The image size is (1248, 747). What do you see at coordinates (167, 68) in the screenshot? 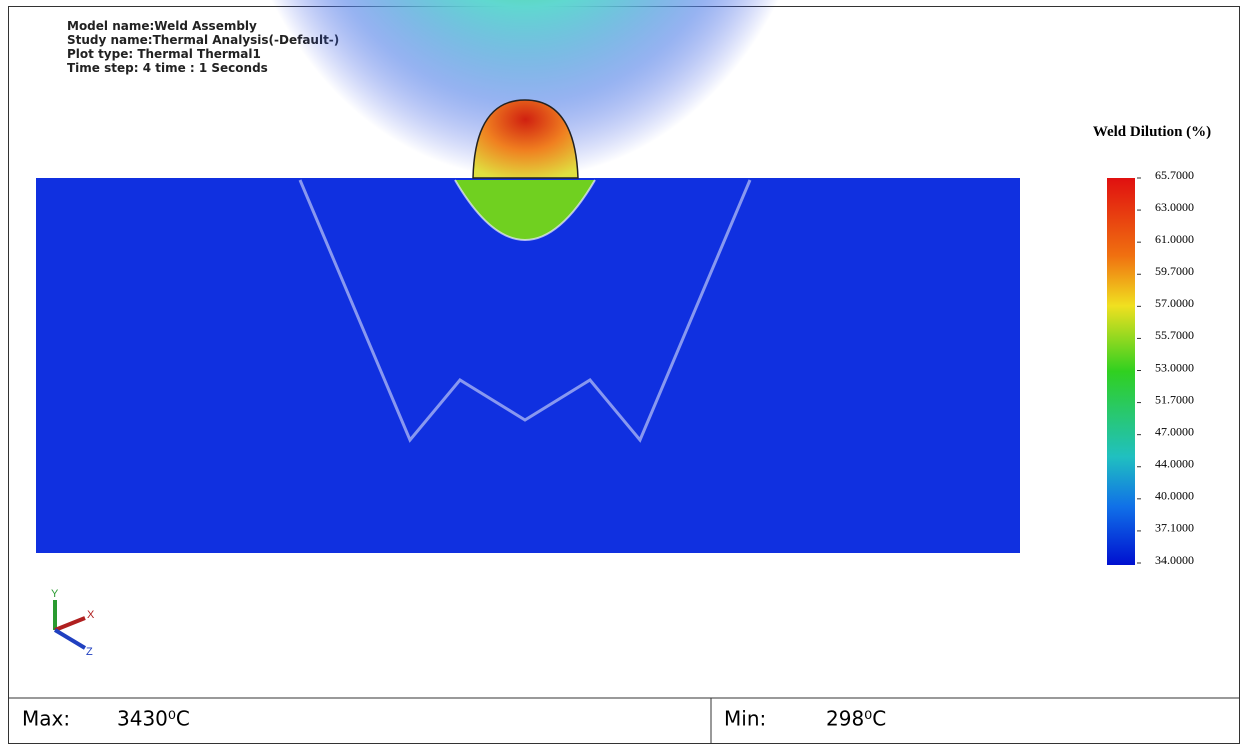
I see `header-line: Time step: 4 time : 1 Seconds` at bounding box center [167, 68].